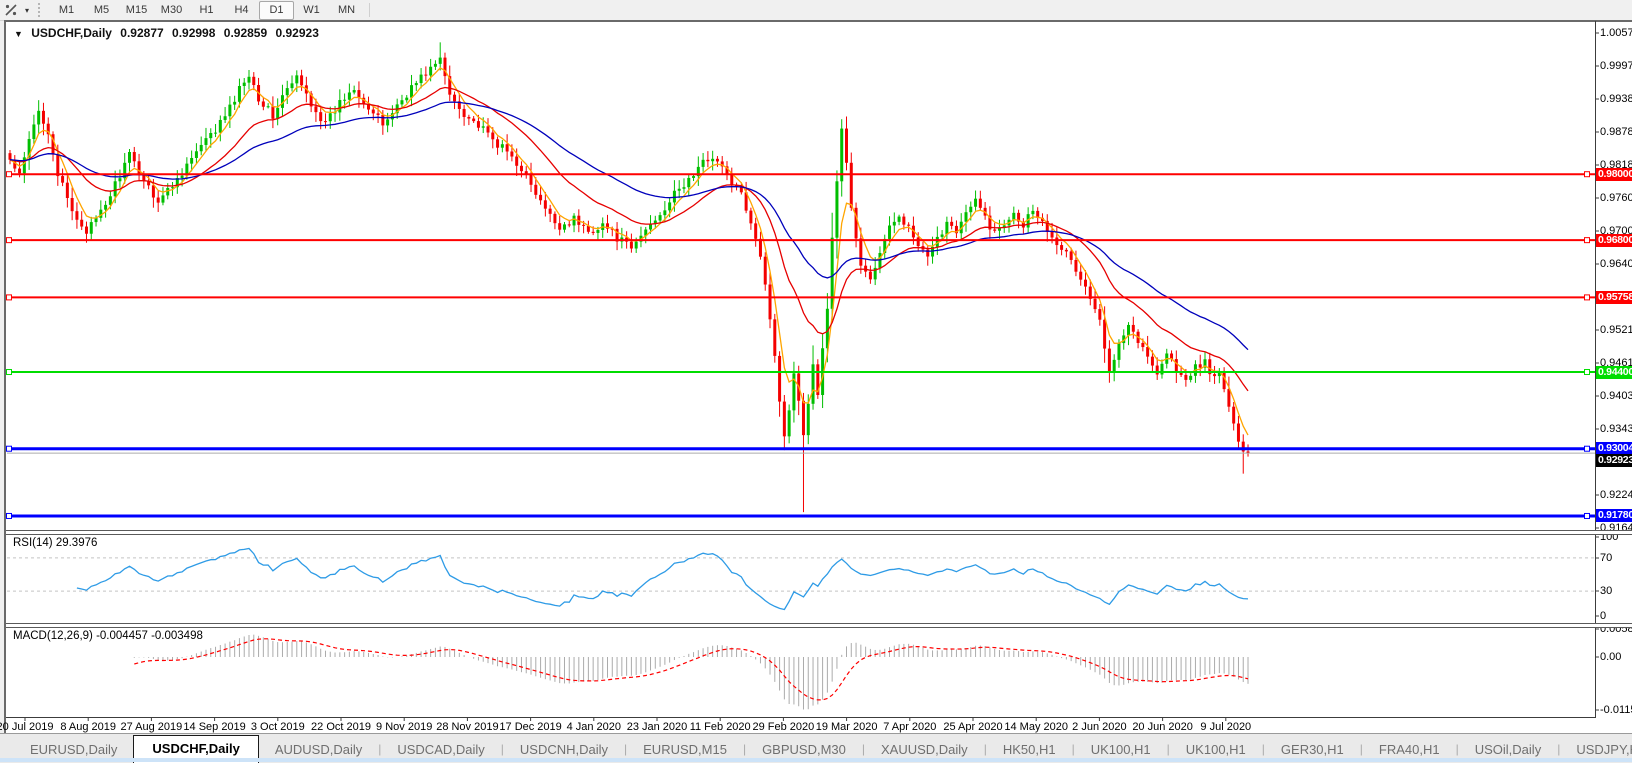 The height and width of the screenshot is (763, 1632). What do you see at coordinates (1606, 591) in the screenshot?
I see `indicator-tick-label: 30` at bounding box center [1606, 591].